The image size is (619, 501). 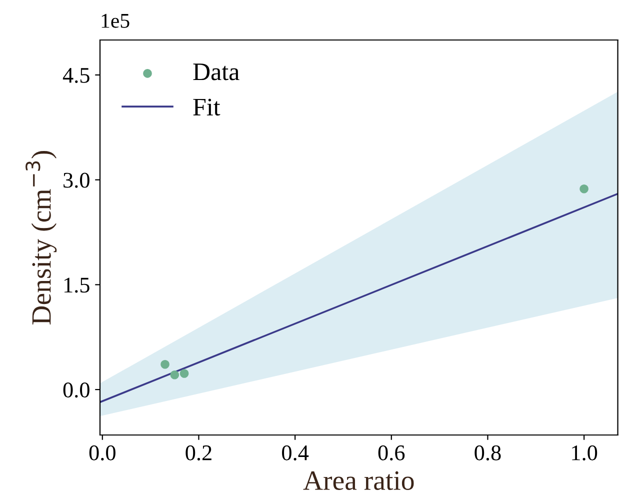 I want to click on legend-label: Fit, so click(x=206, y=107).